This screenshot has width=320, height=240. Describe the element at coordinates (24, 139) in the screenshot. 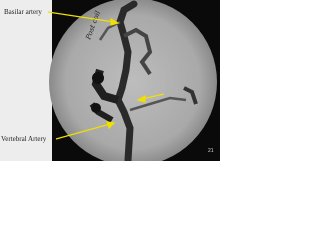

I see `vertebral-label: Vertebral Artery` at that location.